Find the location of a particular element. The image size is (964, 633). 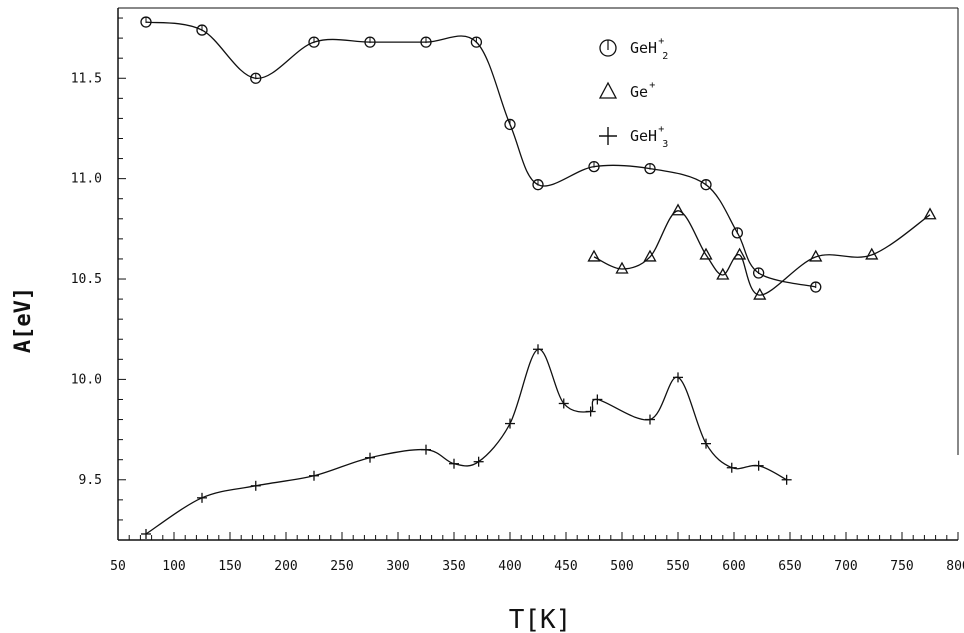

x-tick-label: 150 is located at coordinates (229, 566).